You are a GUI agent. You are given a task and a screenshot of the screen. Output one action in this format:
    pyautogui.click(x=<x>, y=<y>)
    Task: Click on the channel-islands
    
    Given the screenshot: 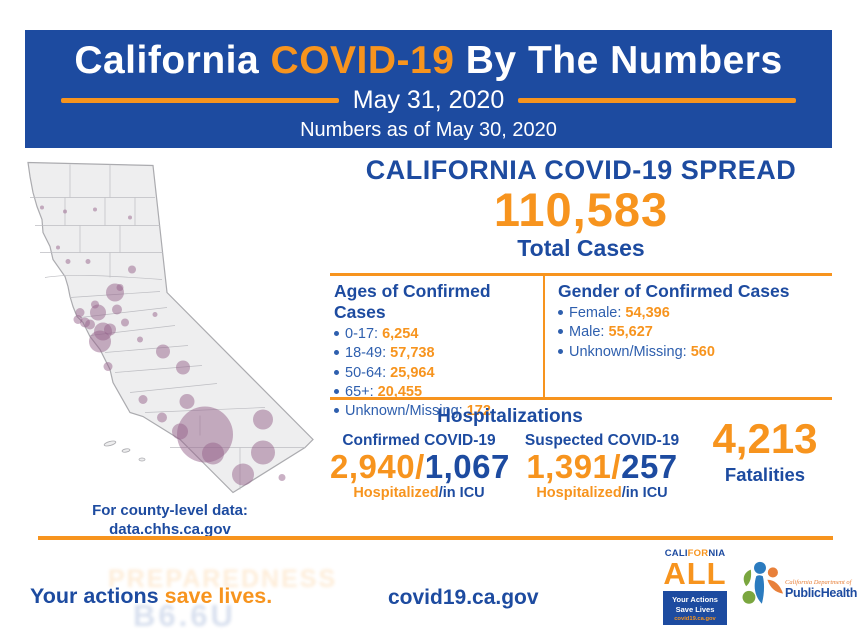 What is the action you would take?
    pyautogui.click(x=124, y=451)
    